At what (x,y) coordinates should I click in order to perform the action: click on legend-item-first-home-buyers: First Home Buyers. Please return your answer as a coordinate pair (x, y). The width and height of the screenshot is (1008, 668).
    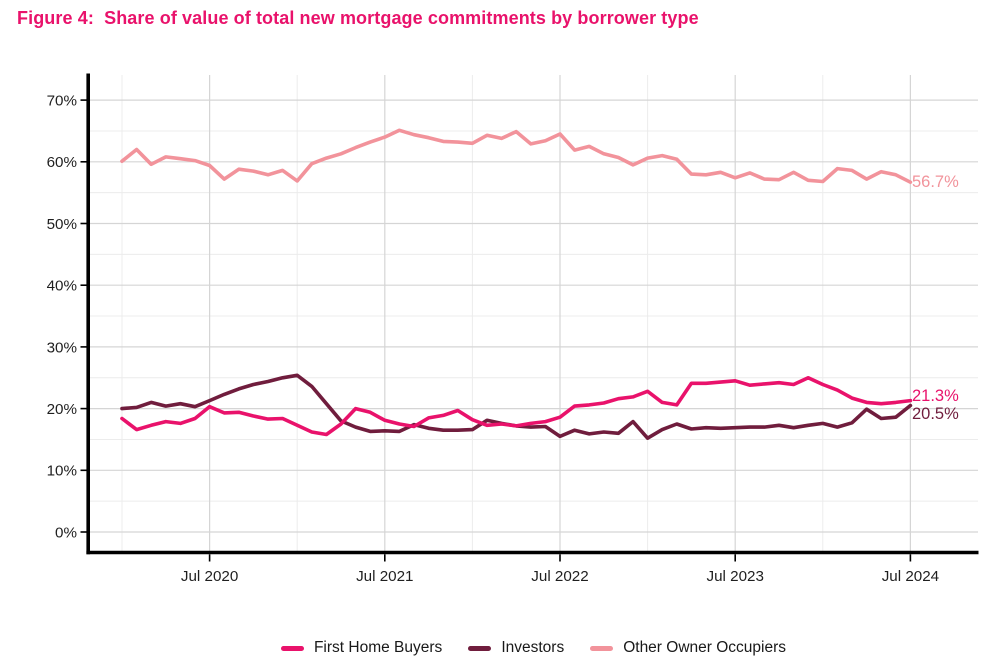
    Looking at the image, I should click on (361, 648).